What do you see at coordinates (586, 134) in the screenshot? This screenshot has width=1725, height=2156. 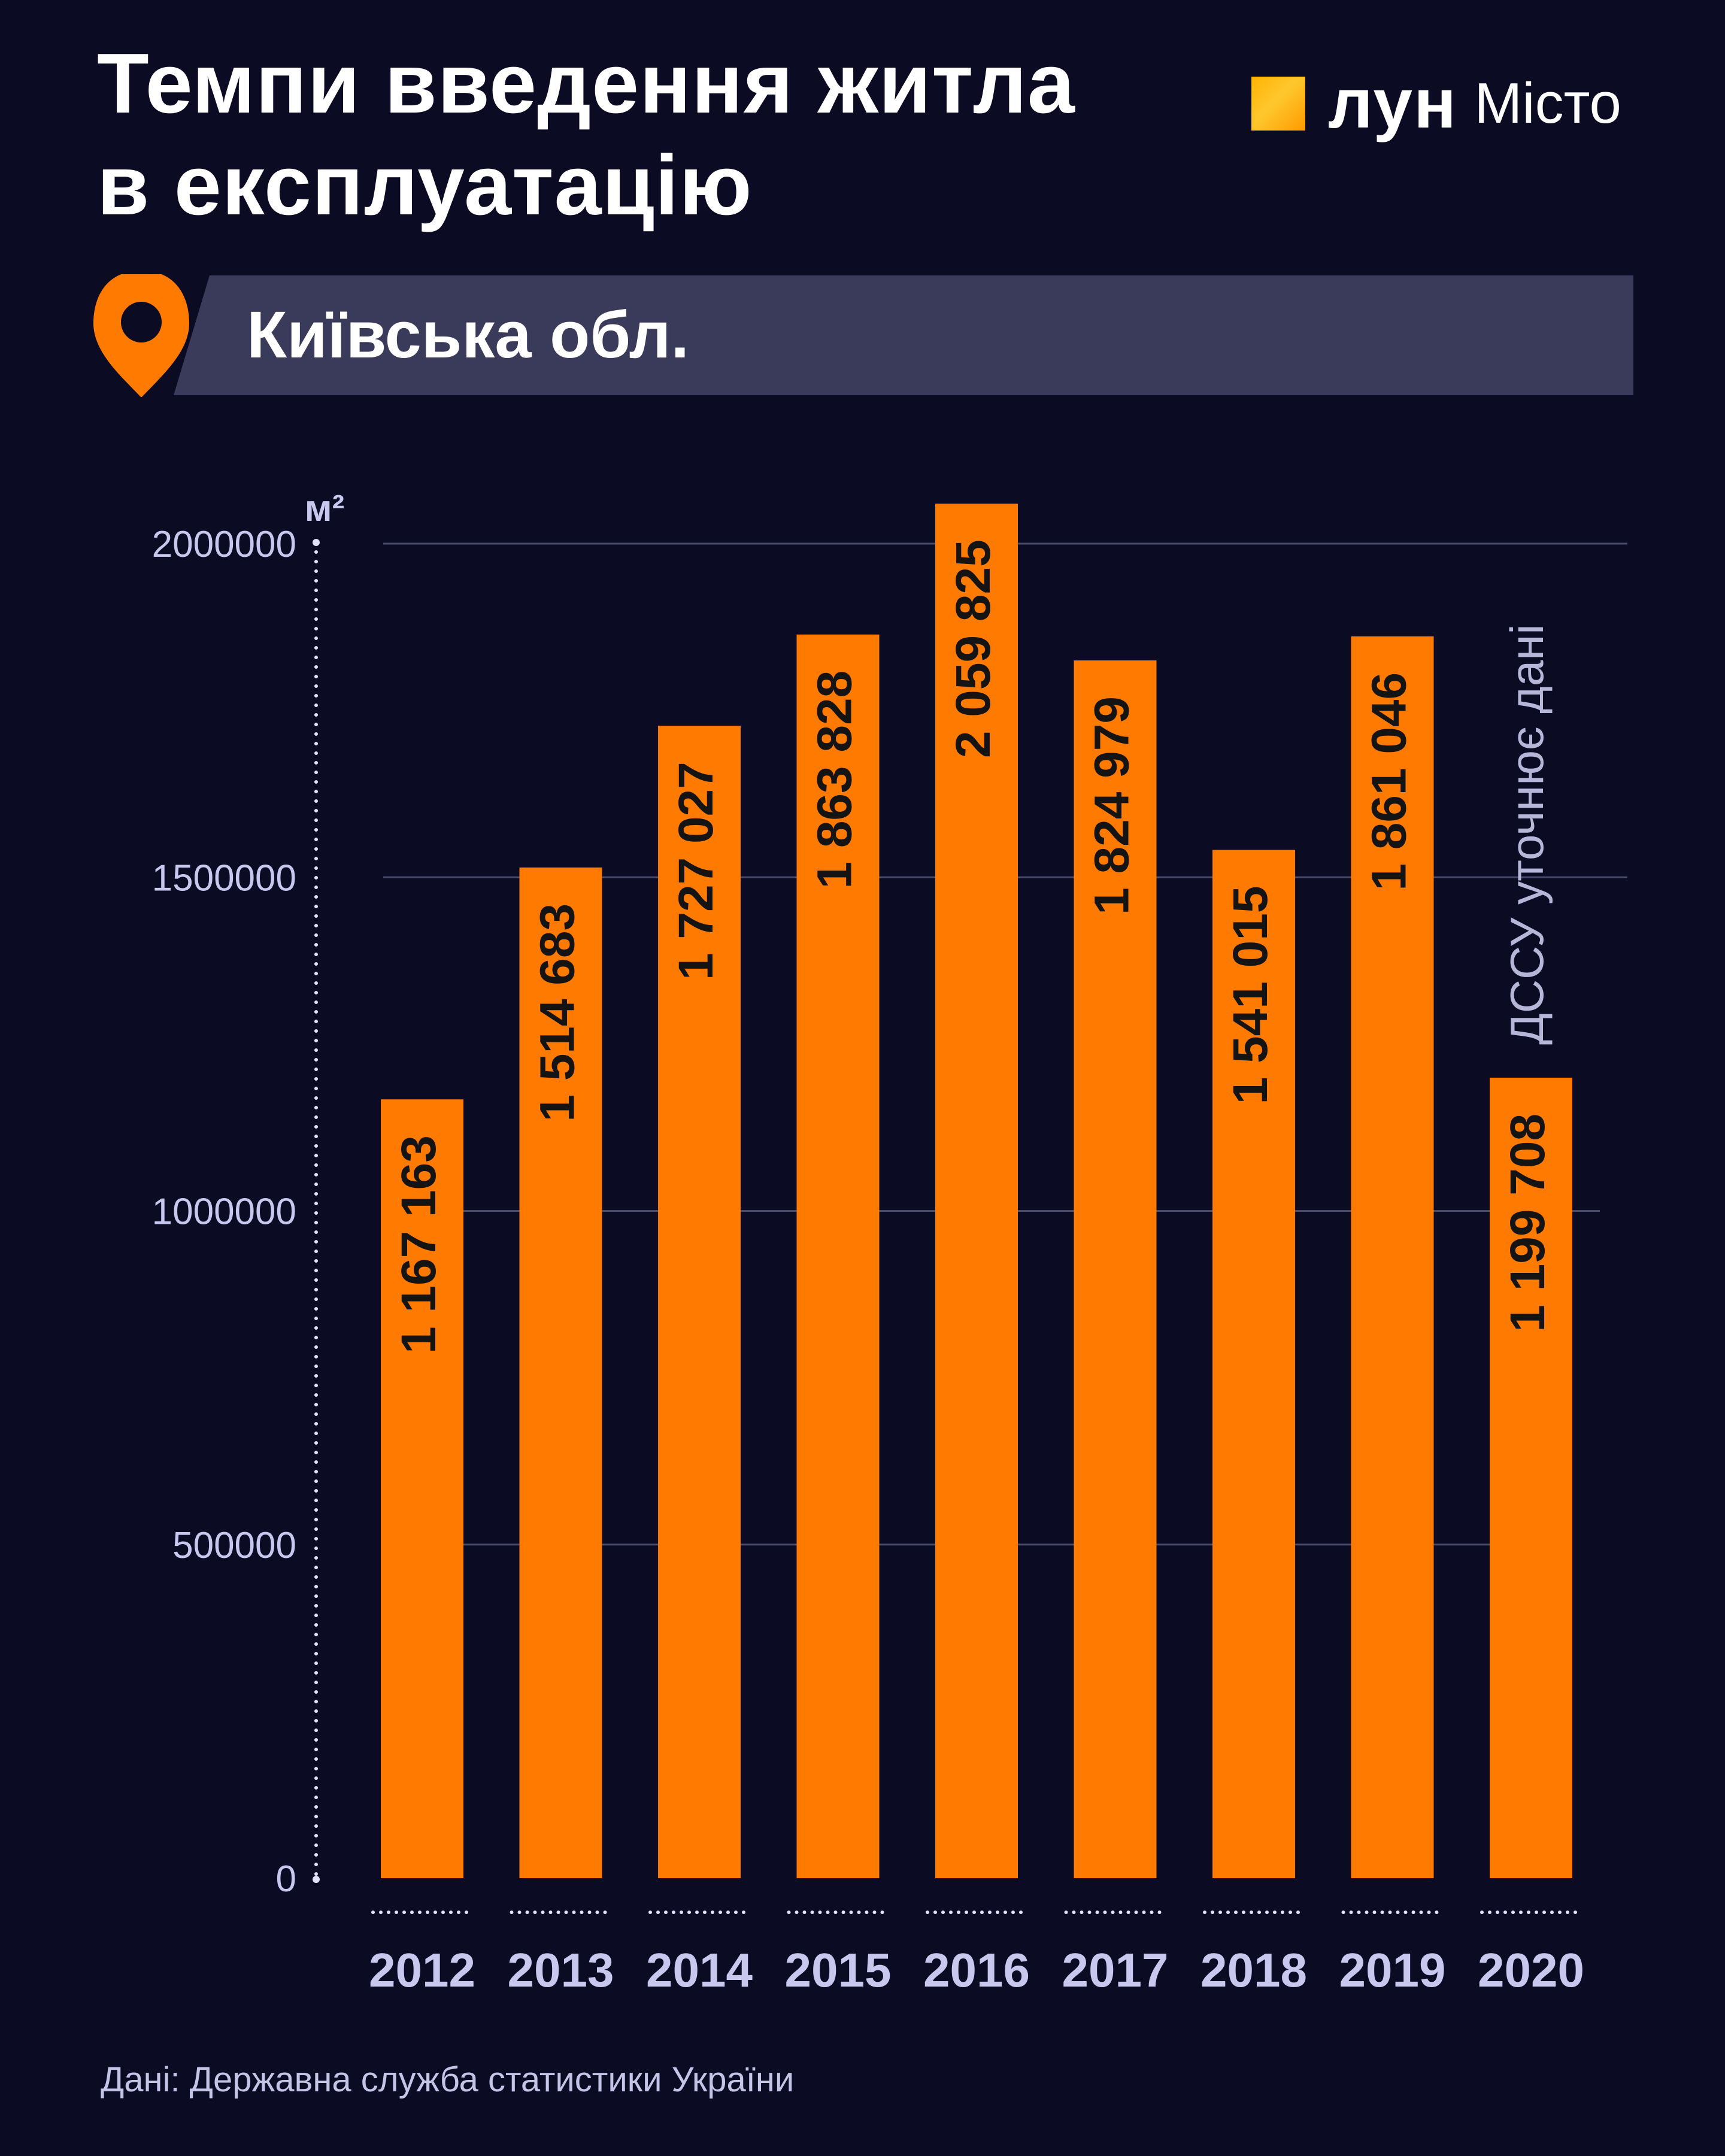 I see `chart-title: Темпи введення житла в експлуатацію` at bounding box center [586, 134].